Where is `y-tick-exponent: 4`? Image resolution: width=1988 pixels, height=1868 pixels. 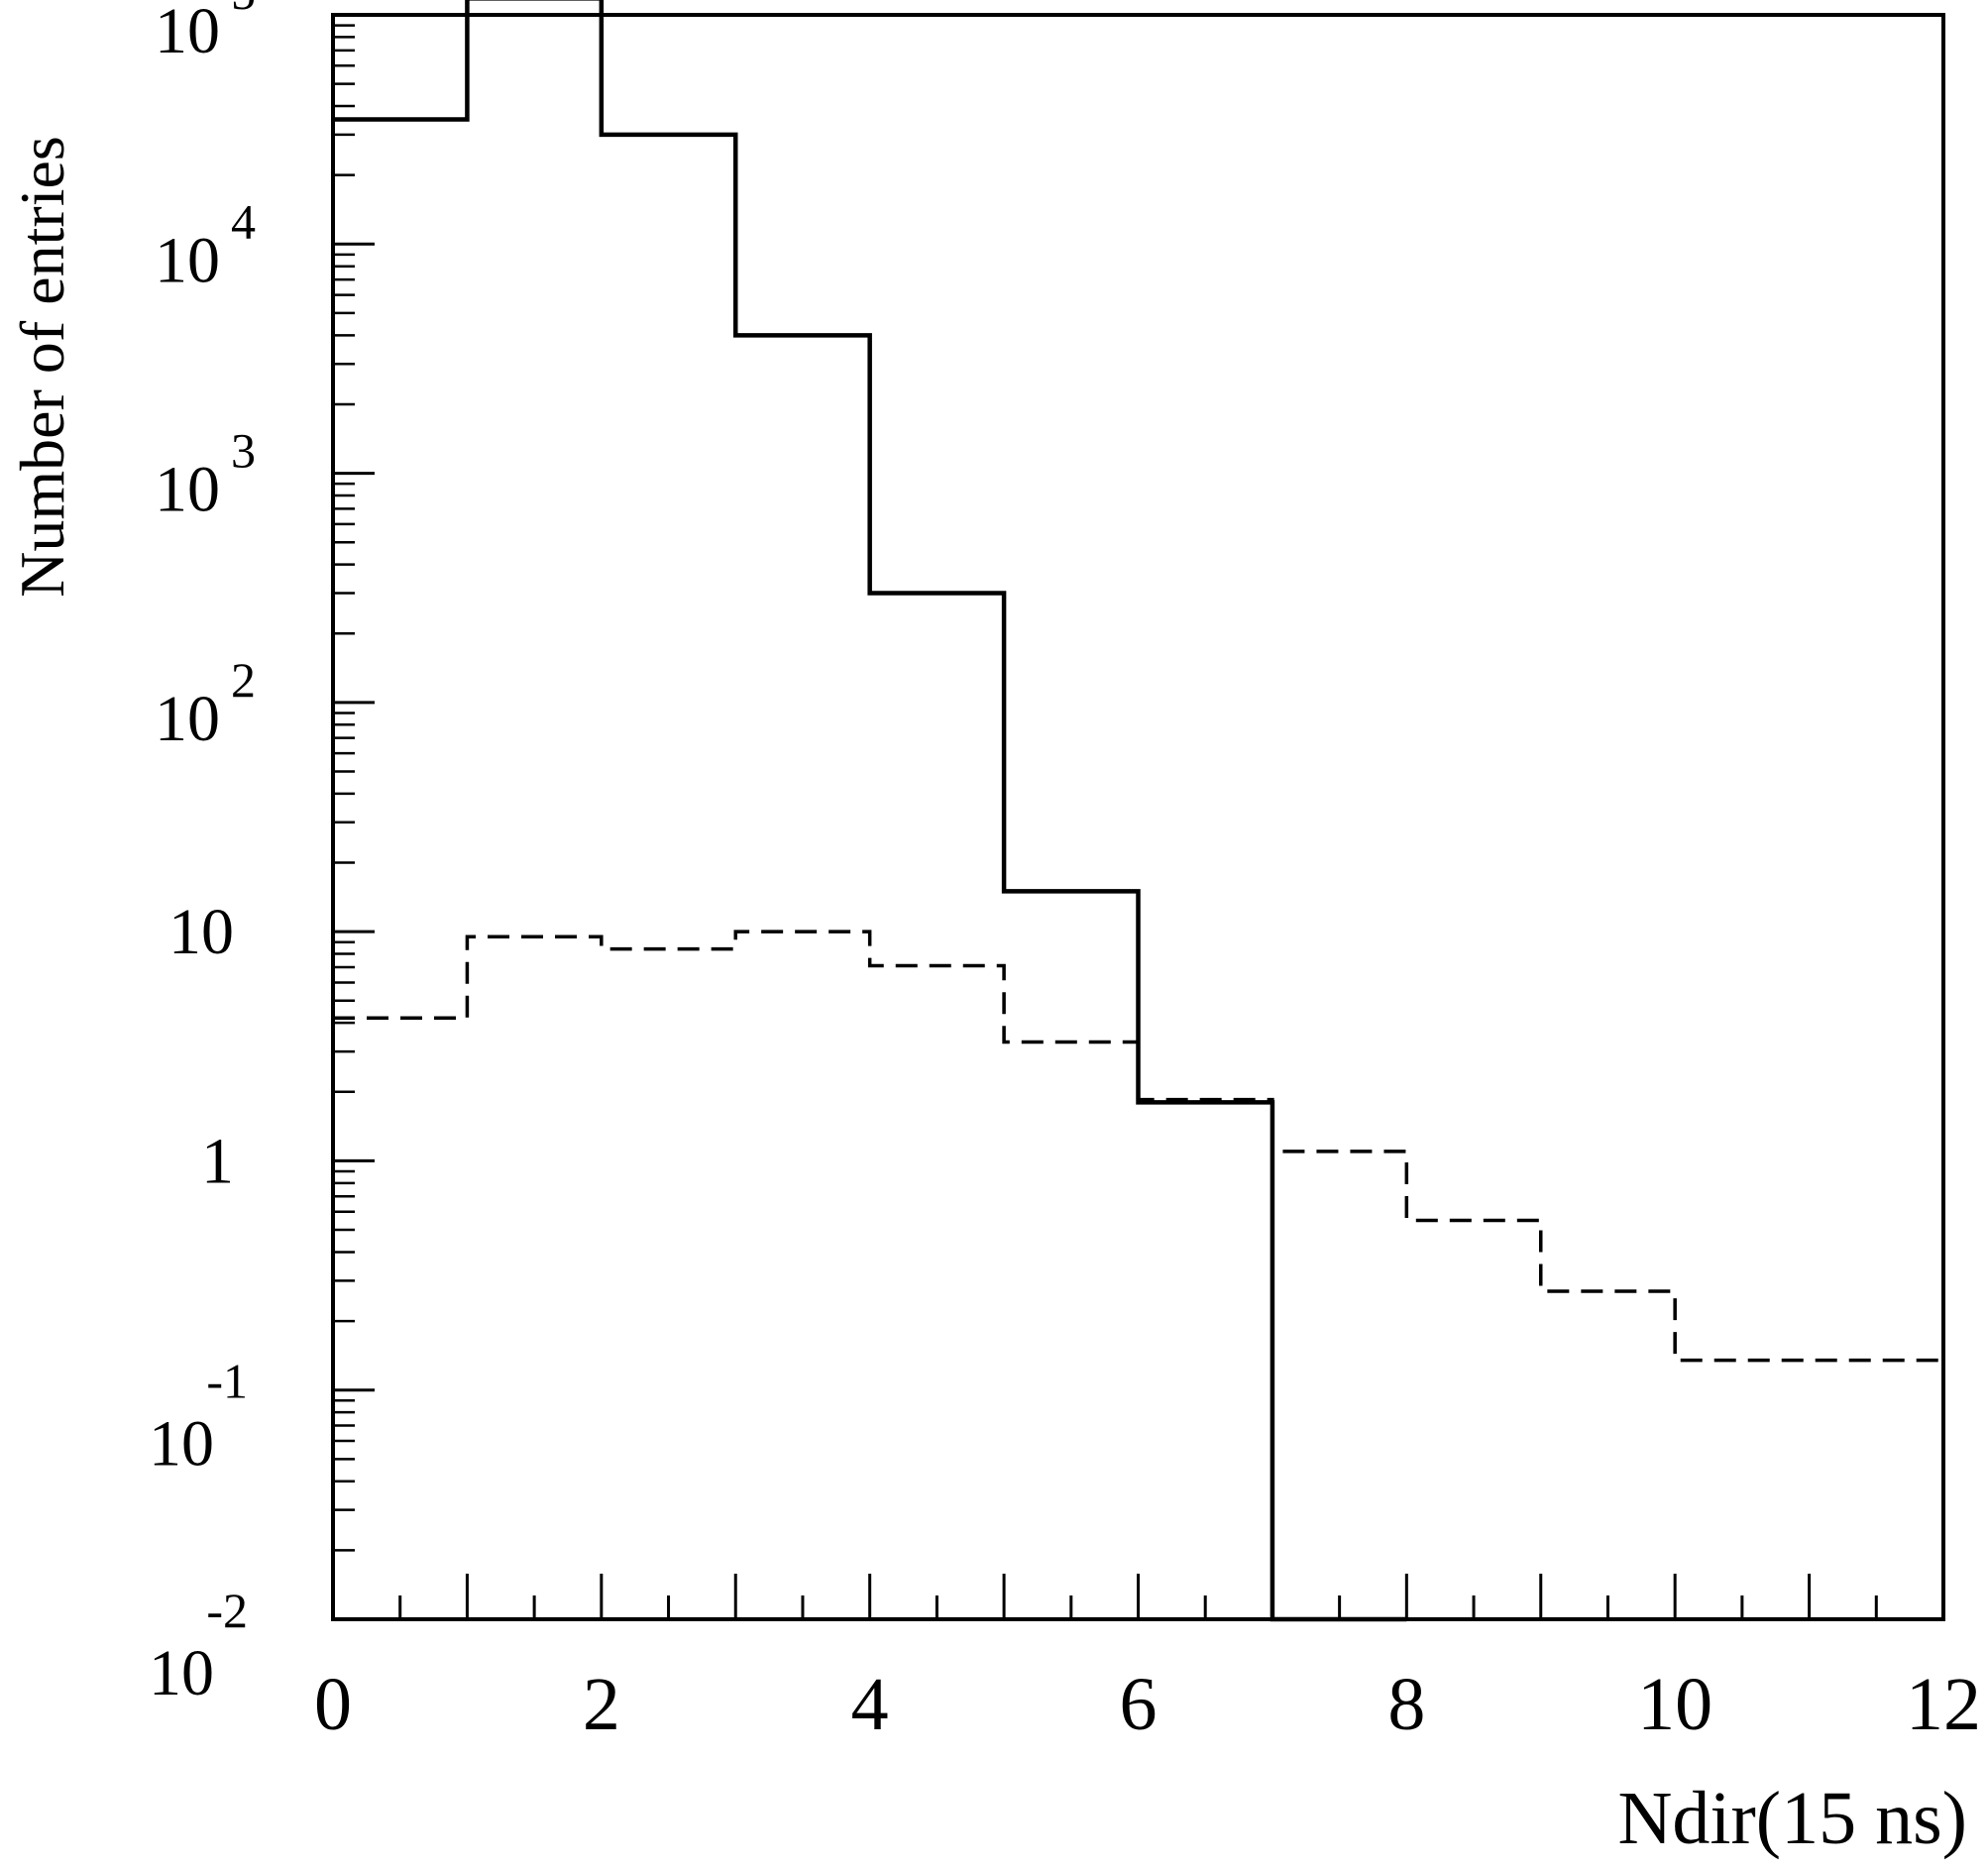 y-tick-exponent: 4 is located at coordinates (243, 221).